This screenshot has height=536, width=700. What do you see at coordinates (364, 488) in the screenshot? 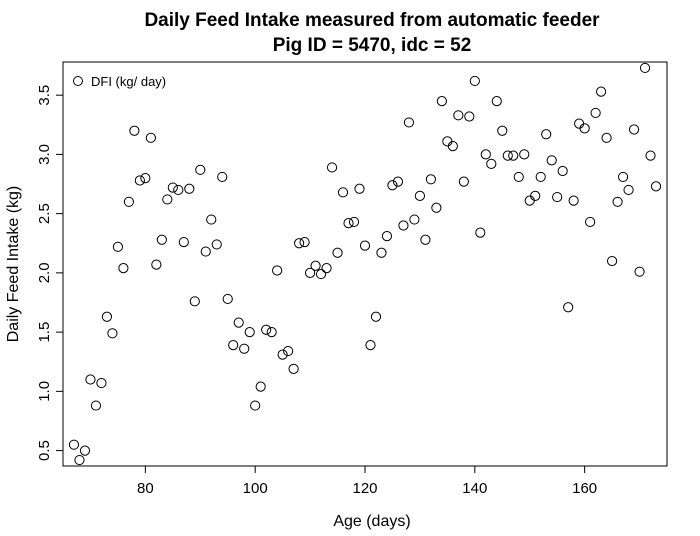
I see `x-tick-label: 120` at bounding box center [364, 488].